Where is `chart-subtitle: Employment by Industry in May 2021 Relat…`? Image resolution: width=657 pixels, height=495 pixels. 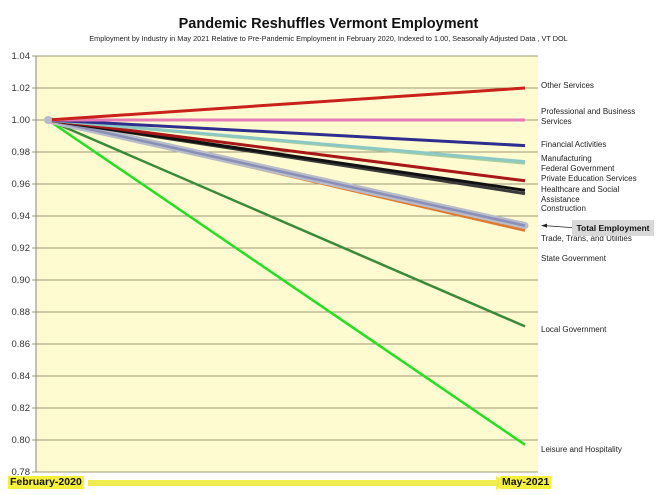
chart-subtitle: Employment by Industry in May 2021 Relat… is located at coordinates (328, 38).